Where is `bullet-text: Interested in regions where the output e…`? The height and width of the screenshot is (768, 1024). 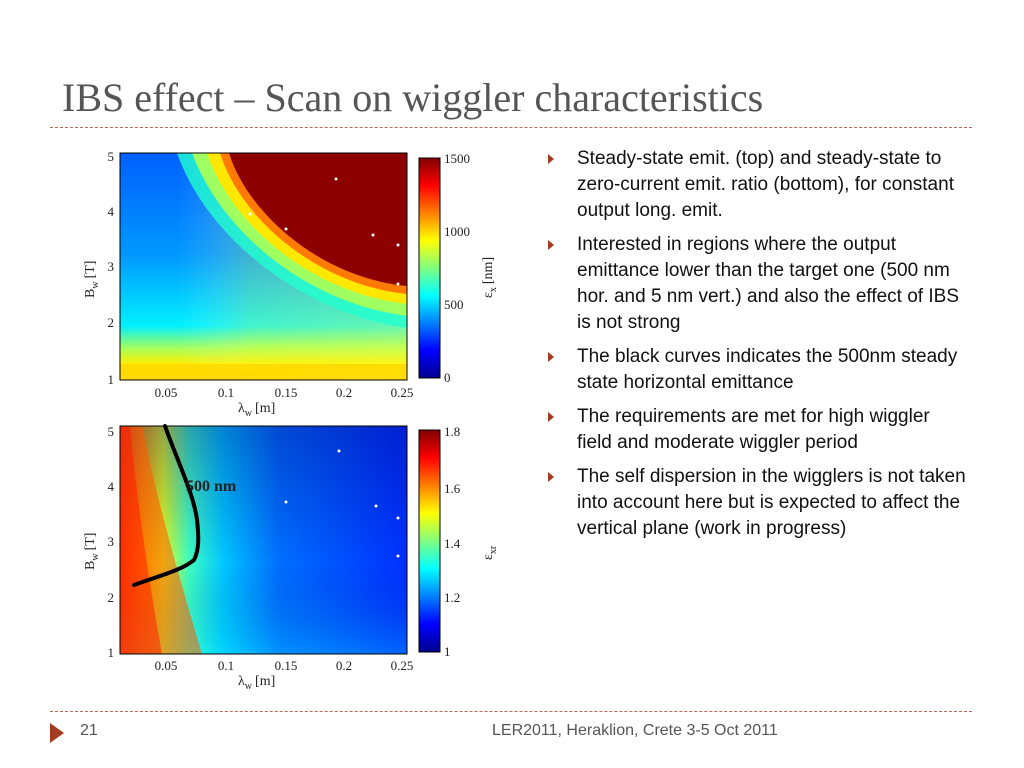 bullet-text: Interested in regions where the output e… is located at coordinates (768, 283).